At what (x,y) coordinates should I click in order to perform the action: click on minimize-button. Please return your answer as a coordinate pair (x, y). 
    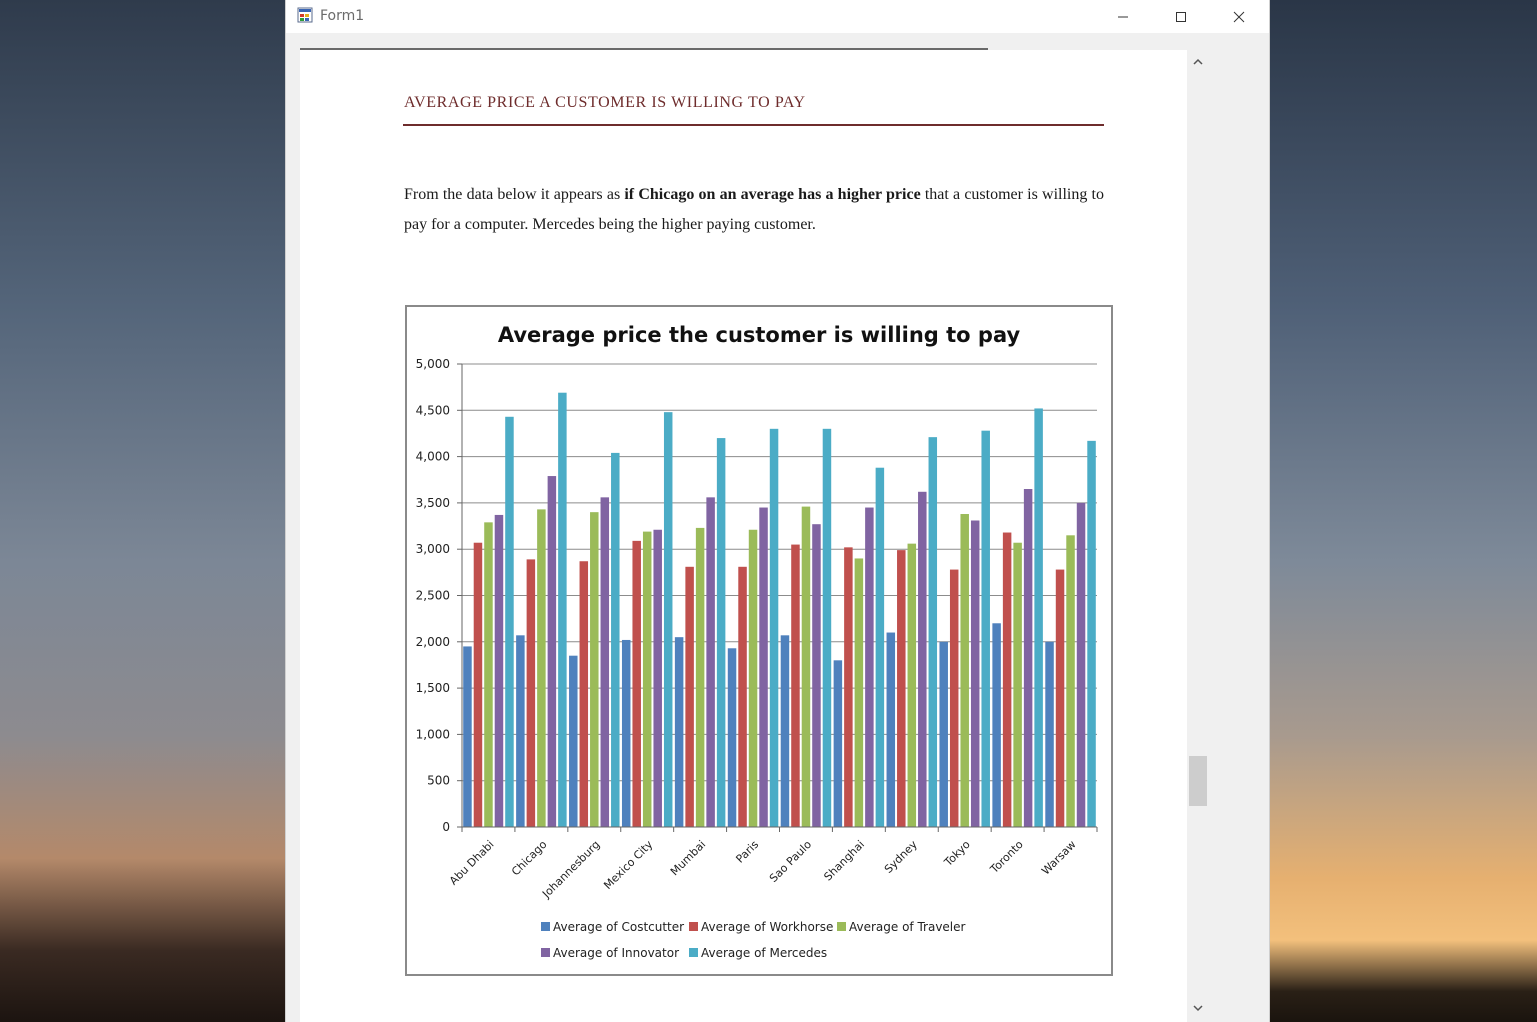
    Looking at the image, I should click on (1123, 16).